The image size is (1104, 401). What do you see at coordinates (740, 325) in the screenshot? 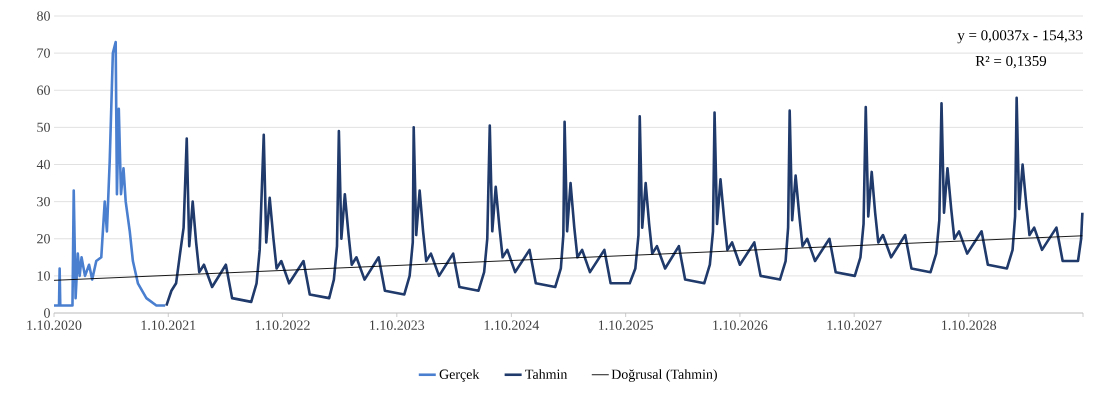
I see `x-tick-label: 1.10.2026` at bounding box center [740, 325].